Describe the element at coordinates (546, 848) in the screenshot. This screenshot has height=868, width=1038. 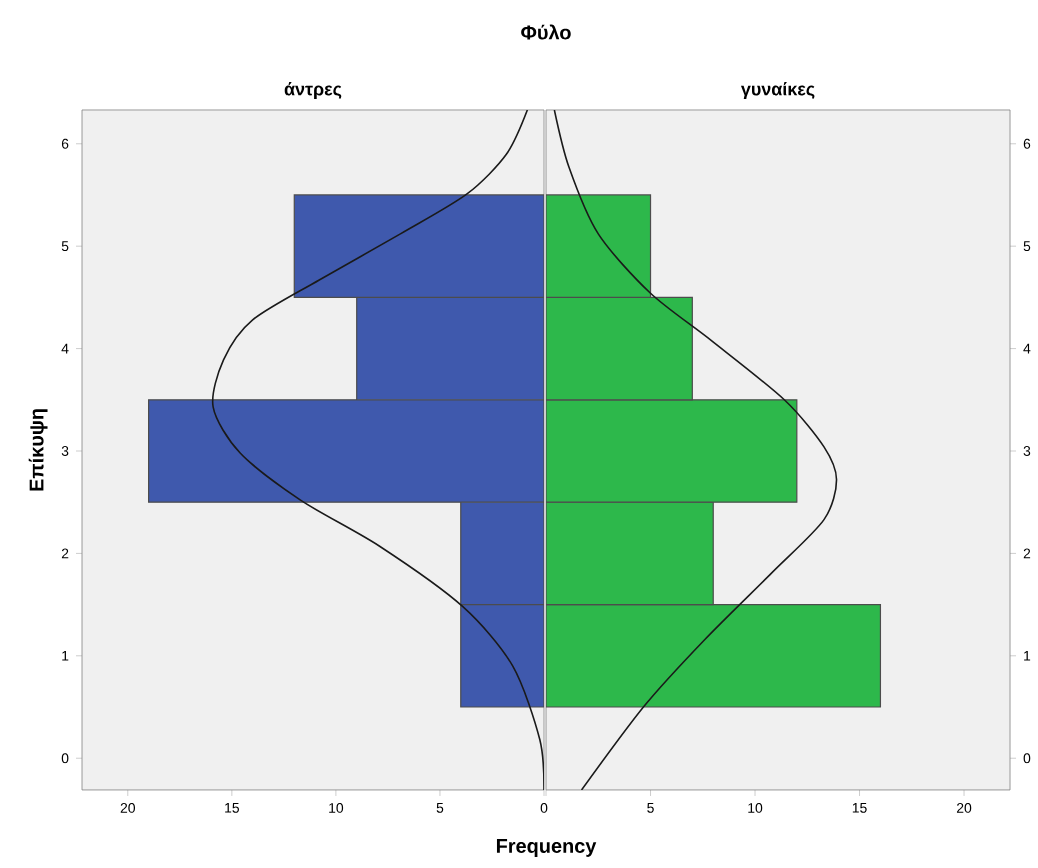
I see `x-axis-title: Frequency` at that location.